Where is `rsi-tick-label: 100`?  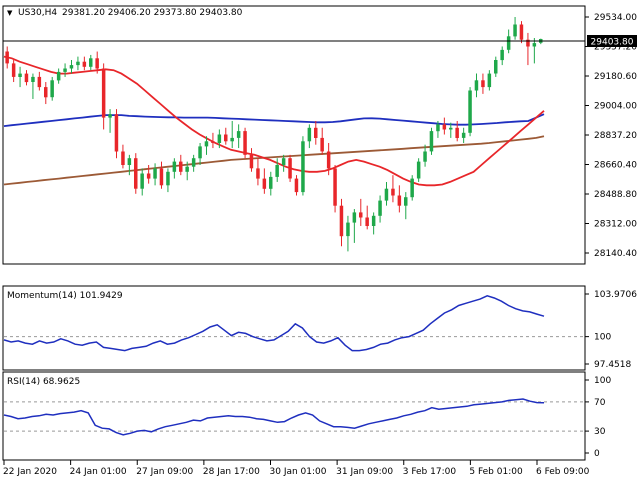 rsi-tick-label: 100 is located at coordinates (602, 381).